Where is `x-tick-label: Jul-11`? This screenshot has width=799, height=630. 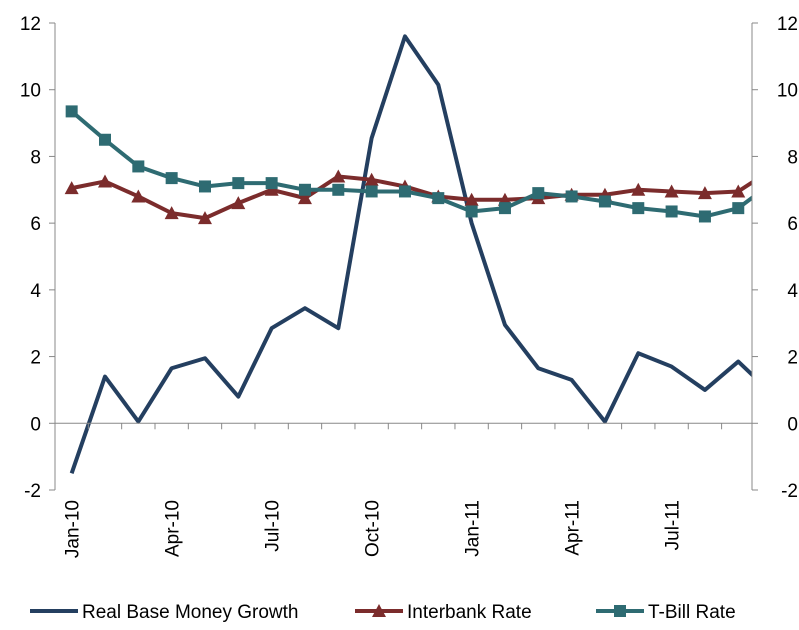 x-tick-label: Jul-11 is located at coordinates (673, 525).